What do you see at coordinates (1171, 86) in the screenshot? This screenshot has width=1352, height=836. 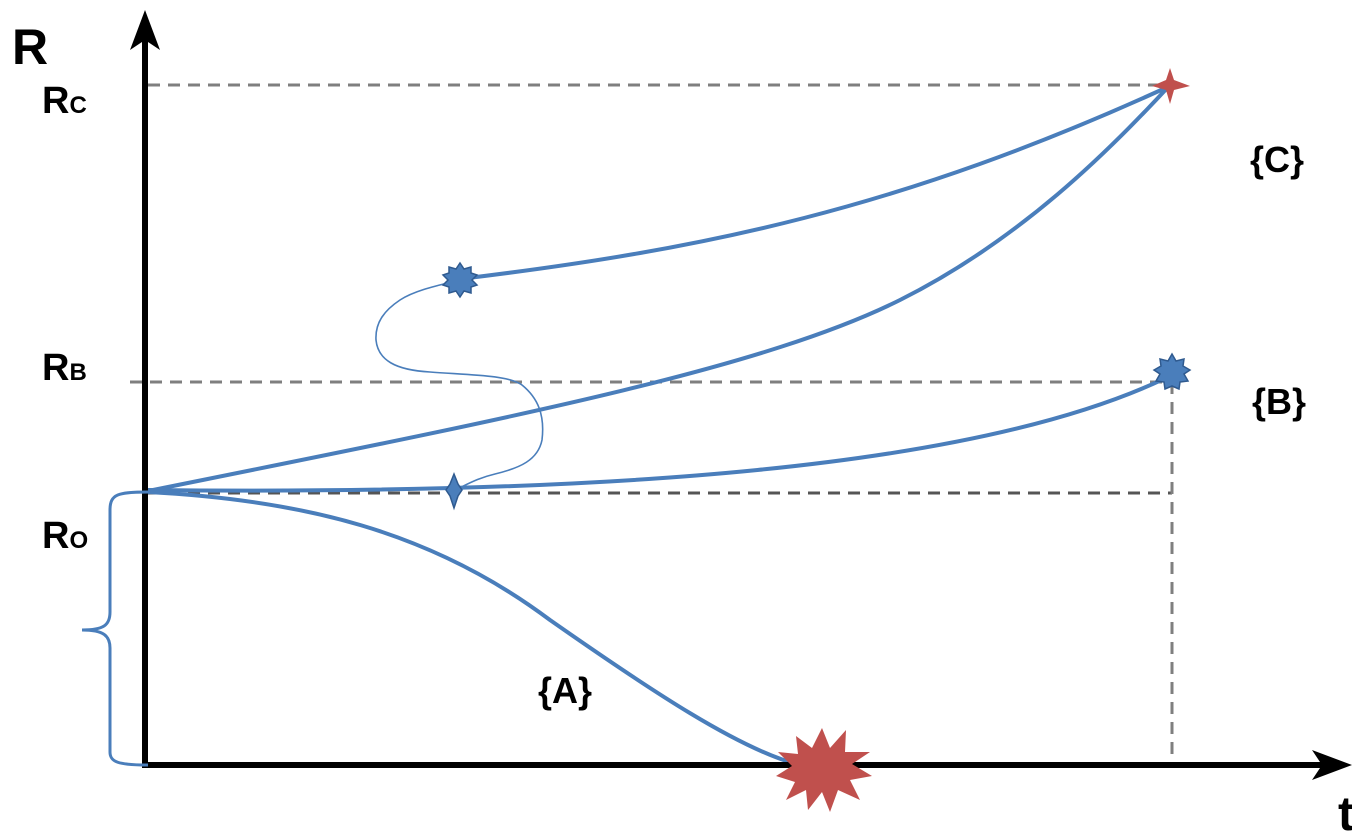 I see `red-four-point-star-icon` at bounding box center [1171, 86].